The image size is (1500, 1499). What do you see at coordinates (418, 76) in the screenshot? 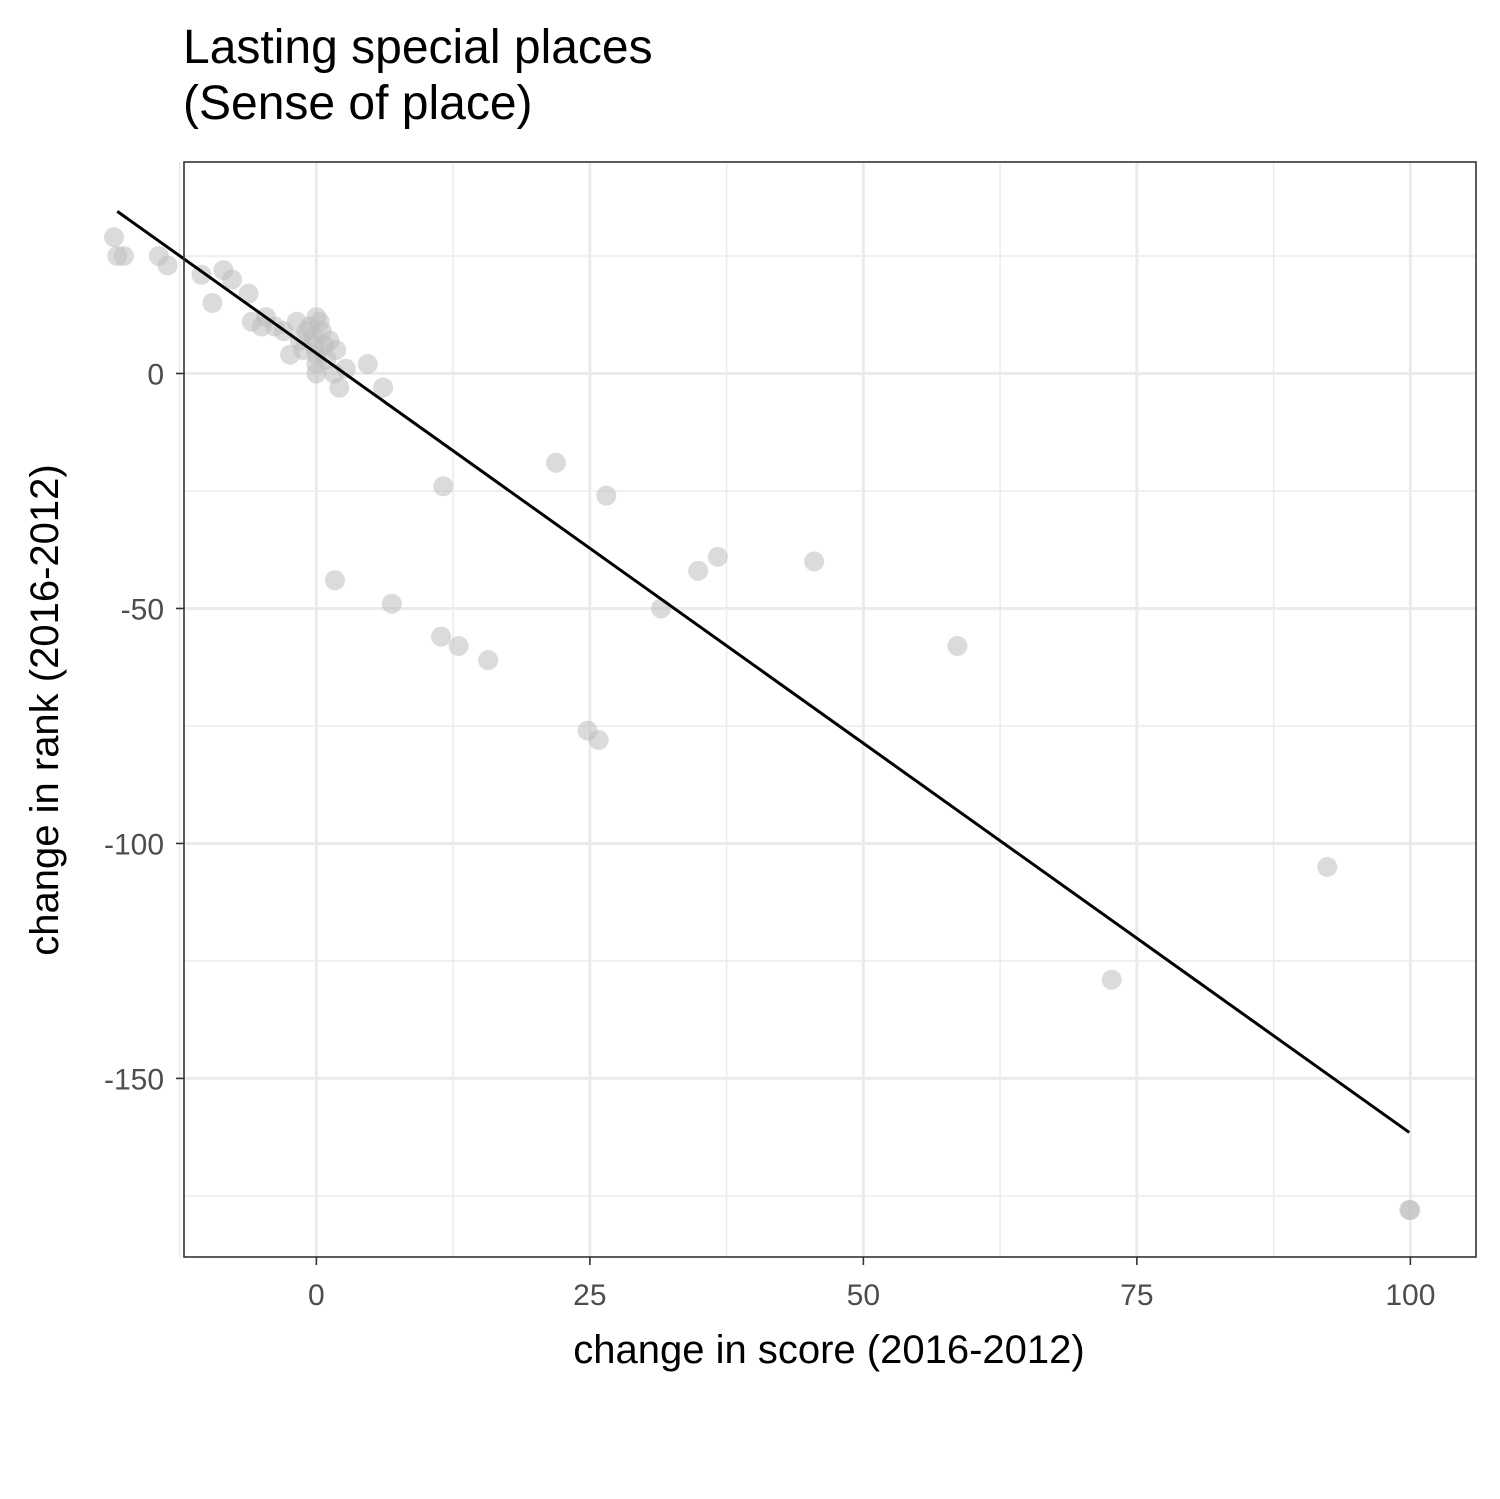
I see `chart-title: Lasting special places (Sense of place)` at bounding box center [418, 76].